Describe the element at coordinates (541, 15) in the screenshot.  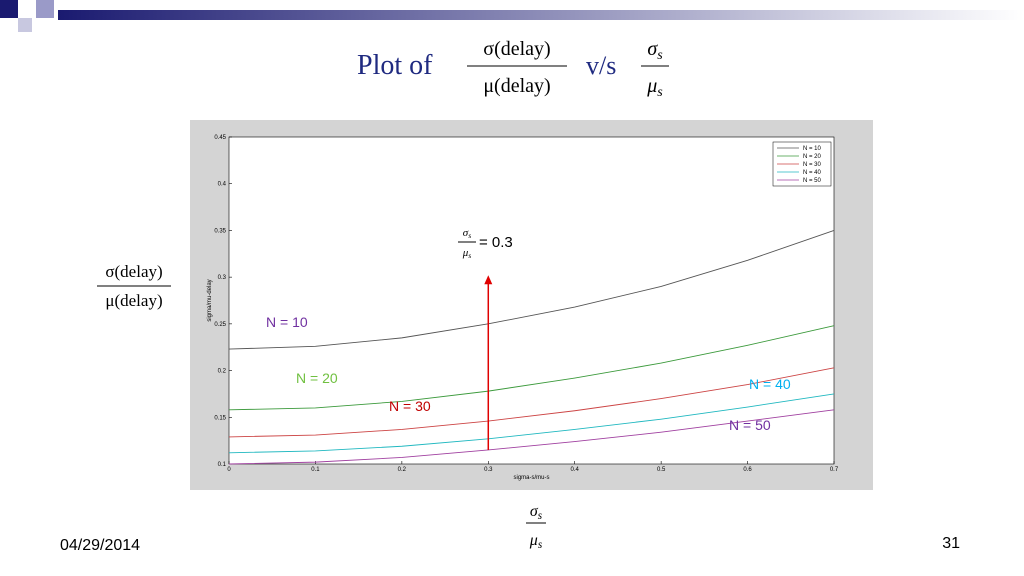
I see `decor-bar` at that location.